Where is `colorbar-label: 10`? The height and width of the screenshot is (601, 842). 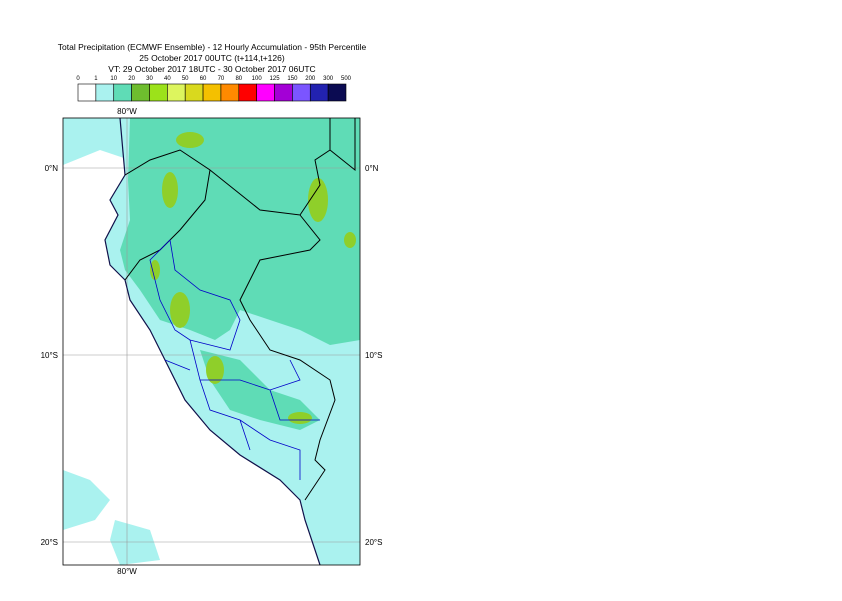
colorbar-label: 10 is located at coordinates (113, 79).